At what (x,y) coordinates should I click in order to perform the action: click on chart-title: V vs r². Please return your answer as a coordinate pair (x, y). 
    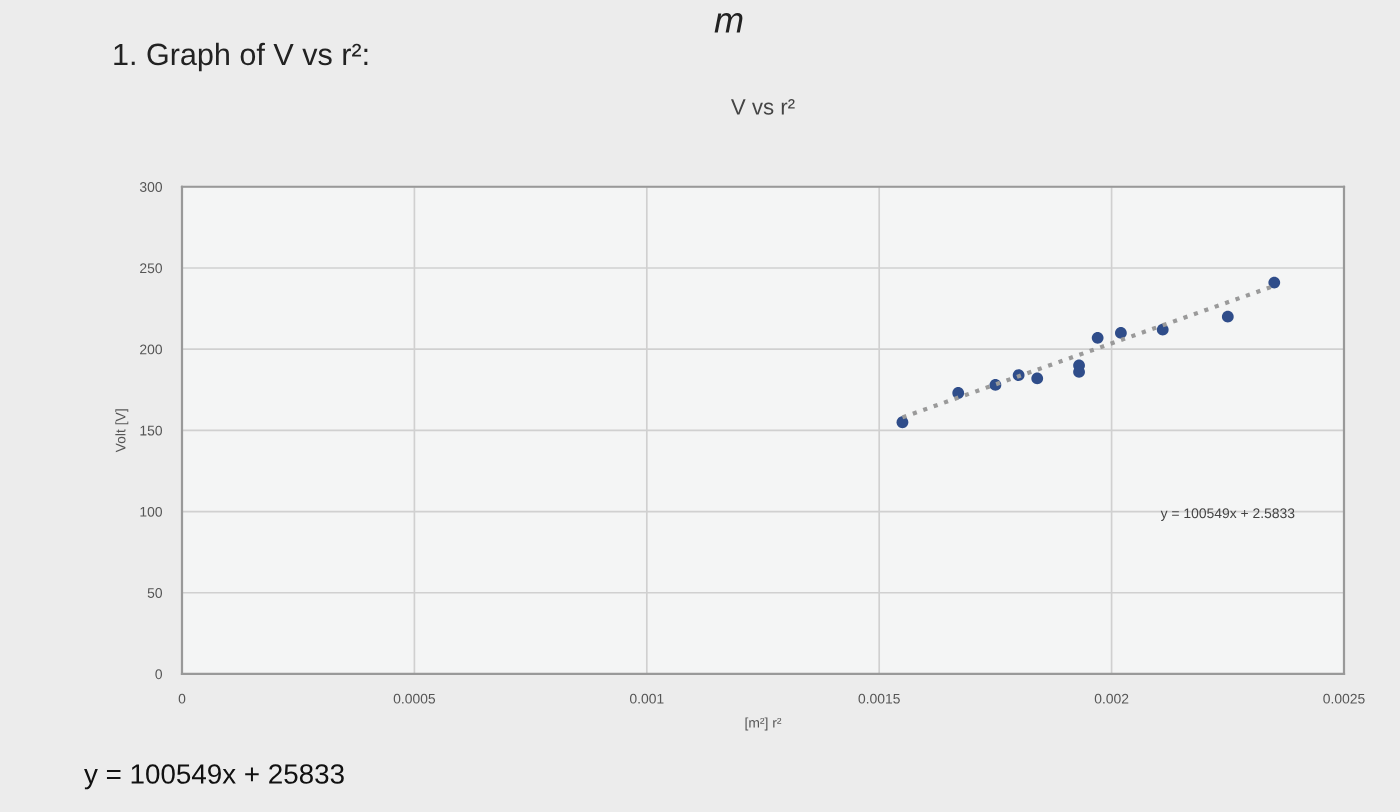
    Looking at the image, I should click on (763, 107).